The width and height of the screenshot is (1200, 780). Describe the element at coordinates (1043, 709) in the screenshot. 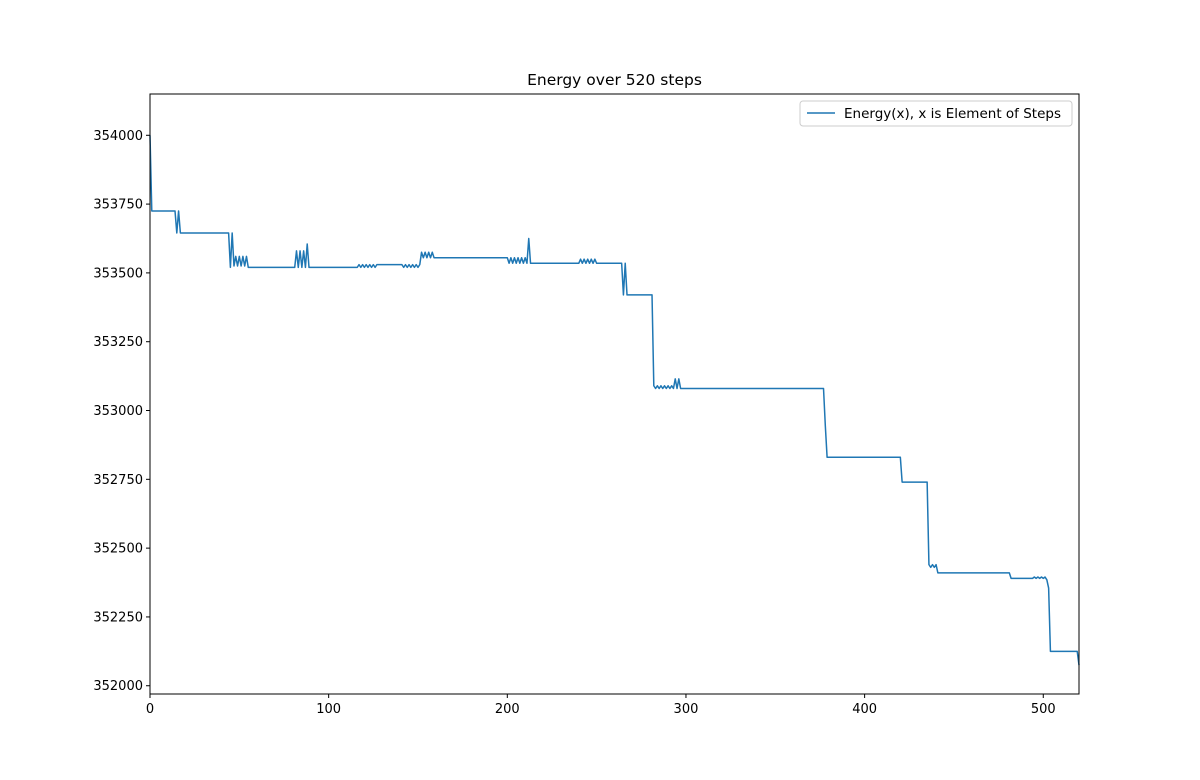

I see `x-tick-label: 500` at that location.